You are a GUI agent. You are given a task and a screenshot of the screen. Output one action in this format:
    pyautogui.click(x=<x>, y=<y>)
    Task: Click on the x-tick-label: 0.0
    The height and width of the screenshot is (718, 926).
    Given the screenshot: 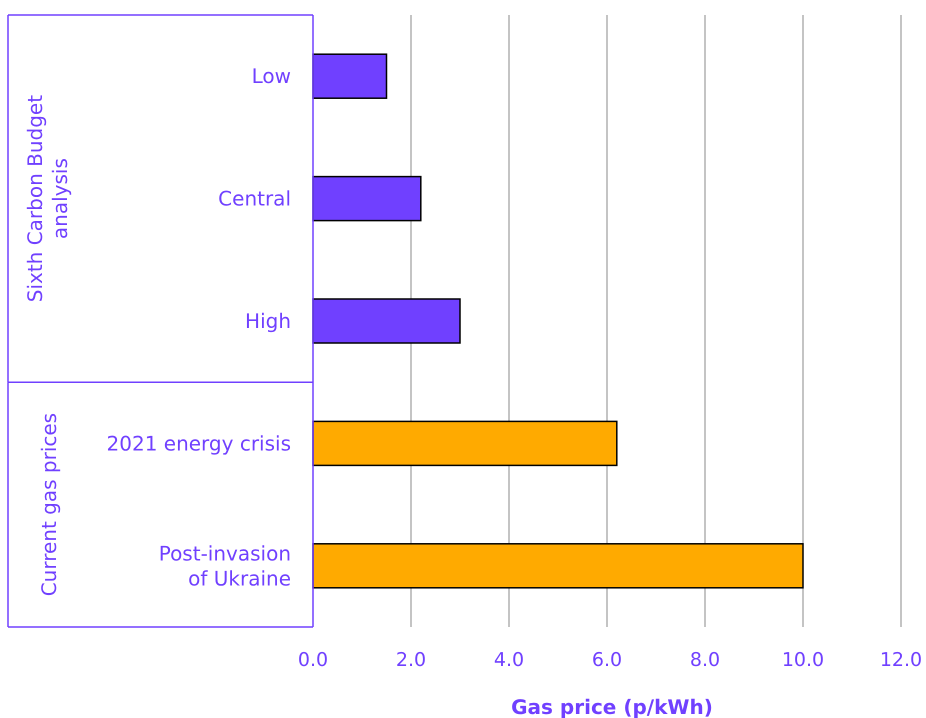 What is the action you would take?
    pyautogui.click(x=313, y=660)
    